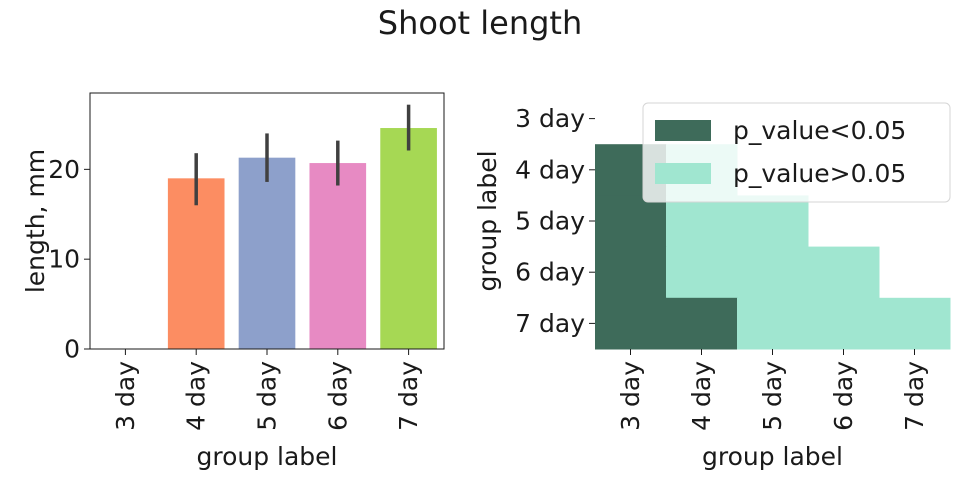 This screenshot has height=480, width=960. What do you see at coordinates (550, 272) in the screenshot?
I see `y-tick-label: 6 day` at bounding box center [550, 272].